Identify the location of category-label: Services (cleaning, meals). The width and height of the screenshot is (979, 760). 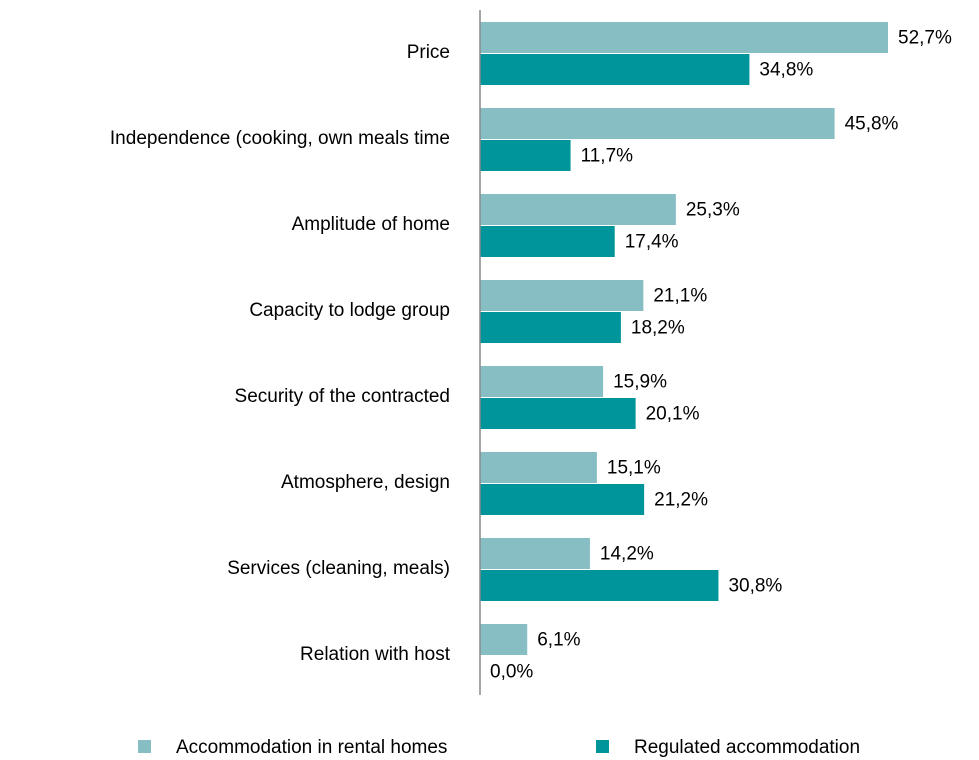
(338, 568).